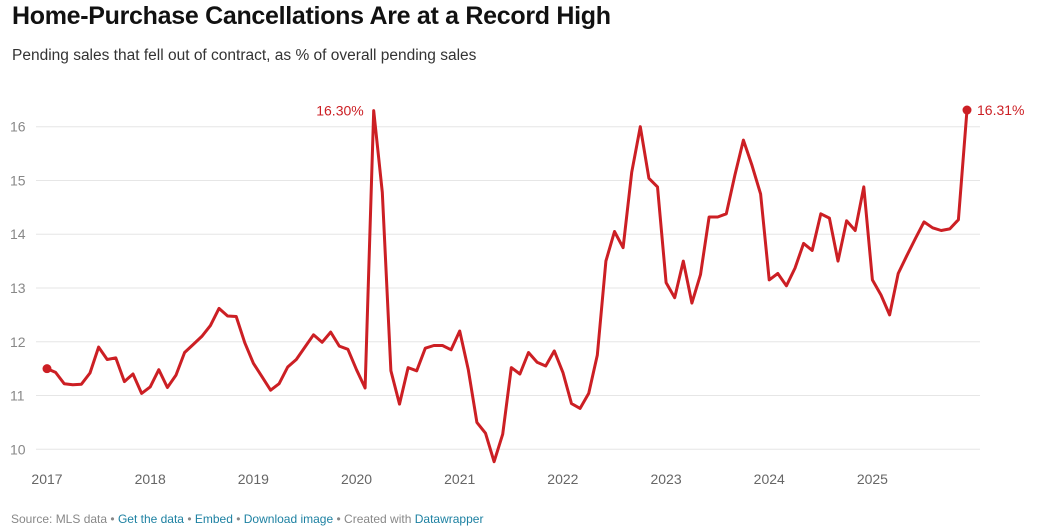 The height and width of the screenshot is (532, 1037). Describe the element at coordinates (769, 479) in the screenshot. I see `x-tick-label: 2024` at that location.